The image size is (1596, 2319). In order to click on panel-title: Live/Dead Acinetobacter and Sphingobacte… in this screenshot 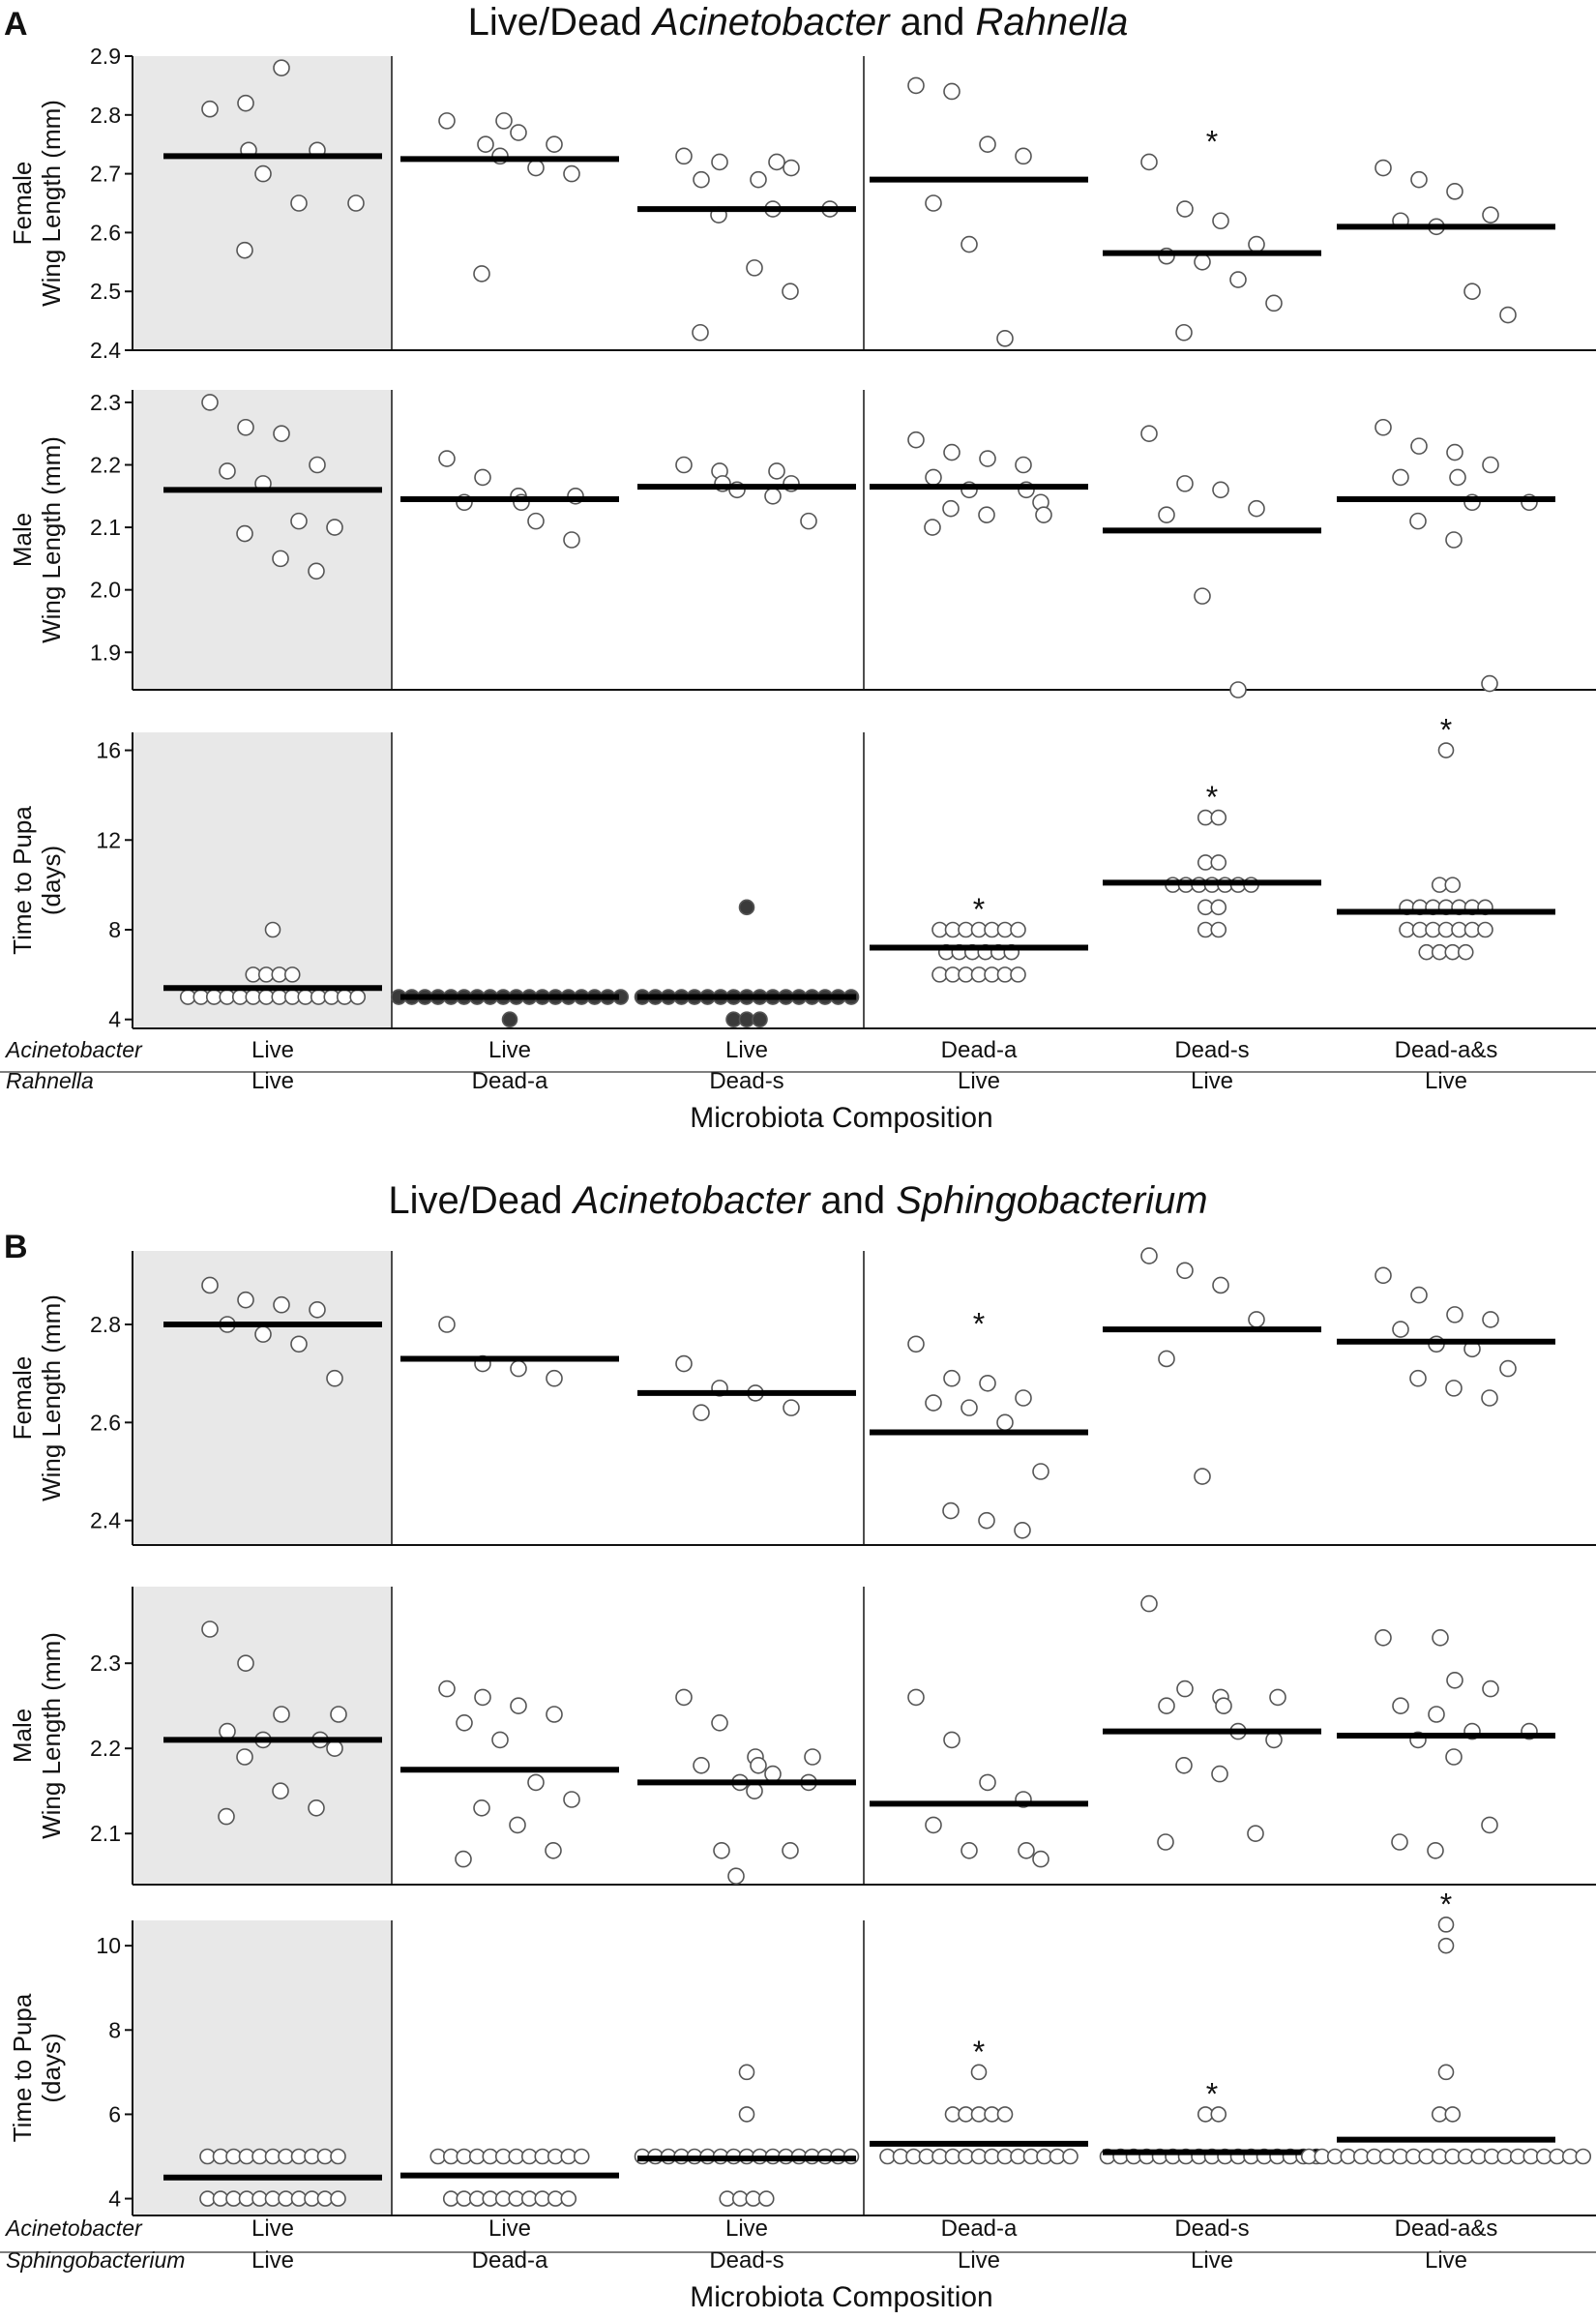, I will do `click(797, 1200)`.